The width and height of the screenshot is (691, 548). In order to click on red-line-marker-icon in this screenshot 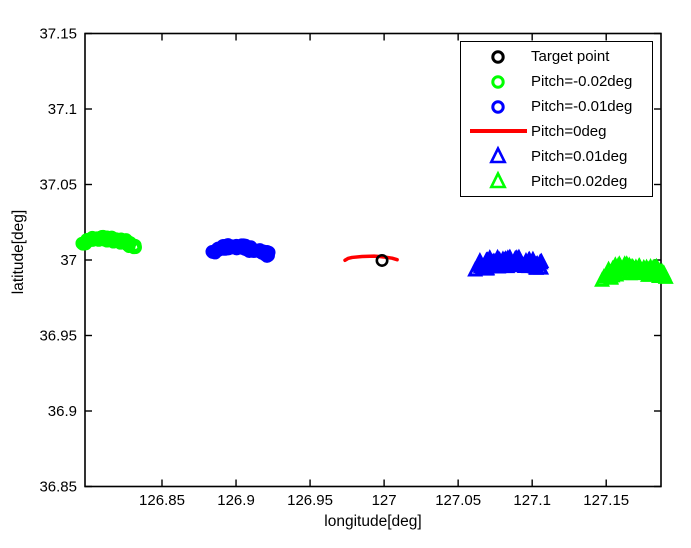, I will do `click(498, 131)`.